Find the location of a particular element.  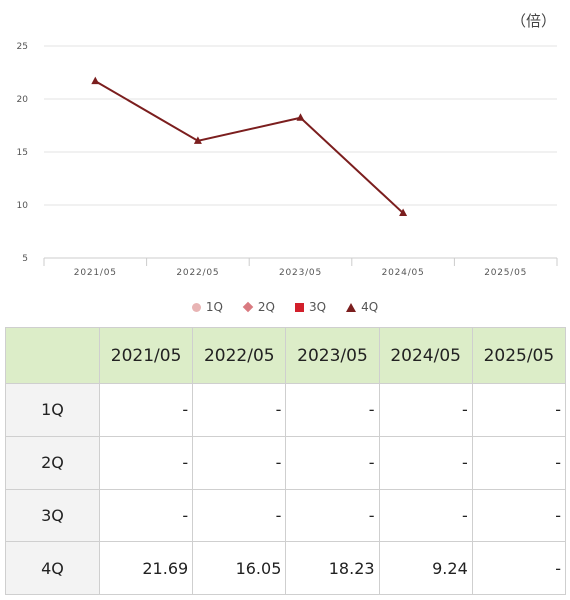

y-tick-label: 25 is located at coordinates (22, 47).